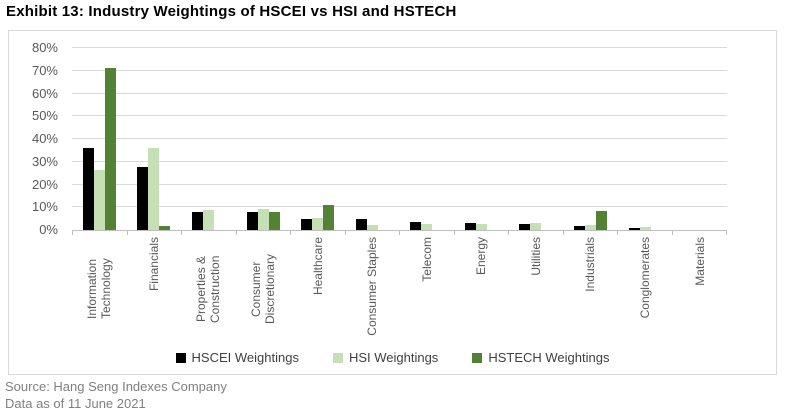 The height and width of the screenshot is (417, 800). I want to click on y-tick-label: 0%, so click(48, 229).